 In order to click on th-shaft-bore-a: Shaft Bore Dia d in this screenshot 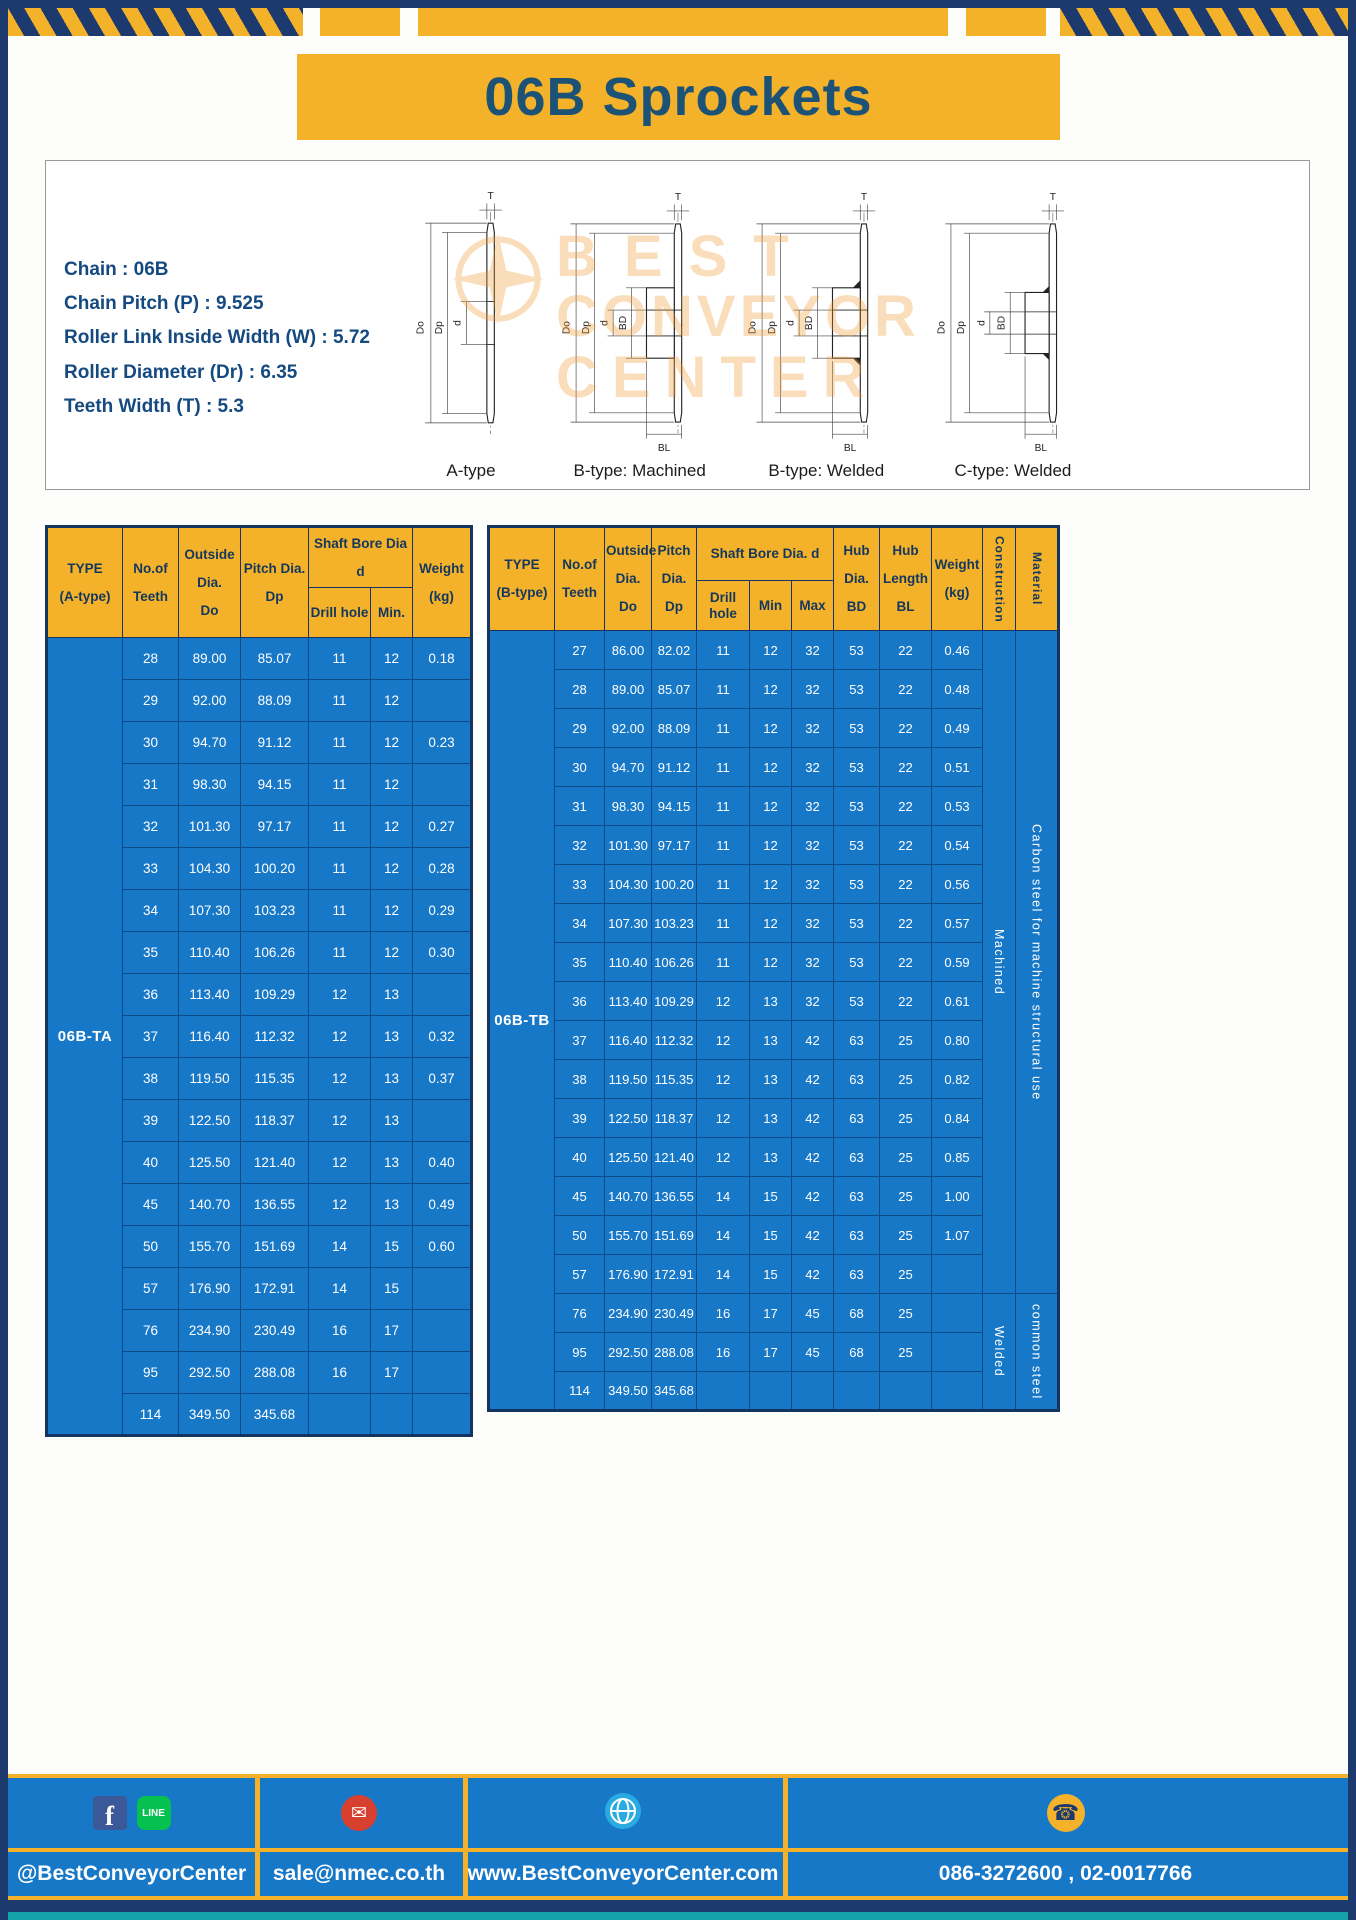, I will do `click(360, 557)`.